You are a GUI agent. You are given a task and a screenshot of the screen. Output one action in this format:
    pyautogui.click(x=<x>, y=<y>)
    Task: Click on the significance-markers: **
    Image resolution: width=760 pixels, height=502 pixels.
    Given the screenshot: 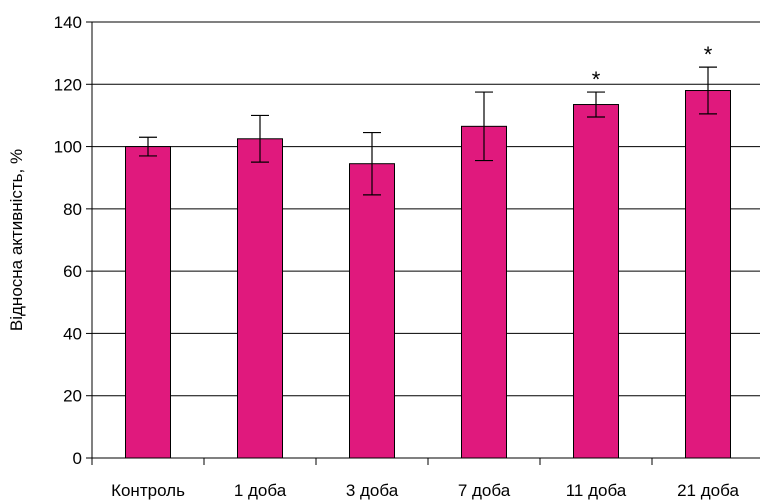 What is the action you would take?
    pyautogui.click(x=652, y=67)
    